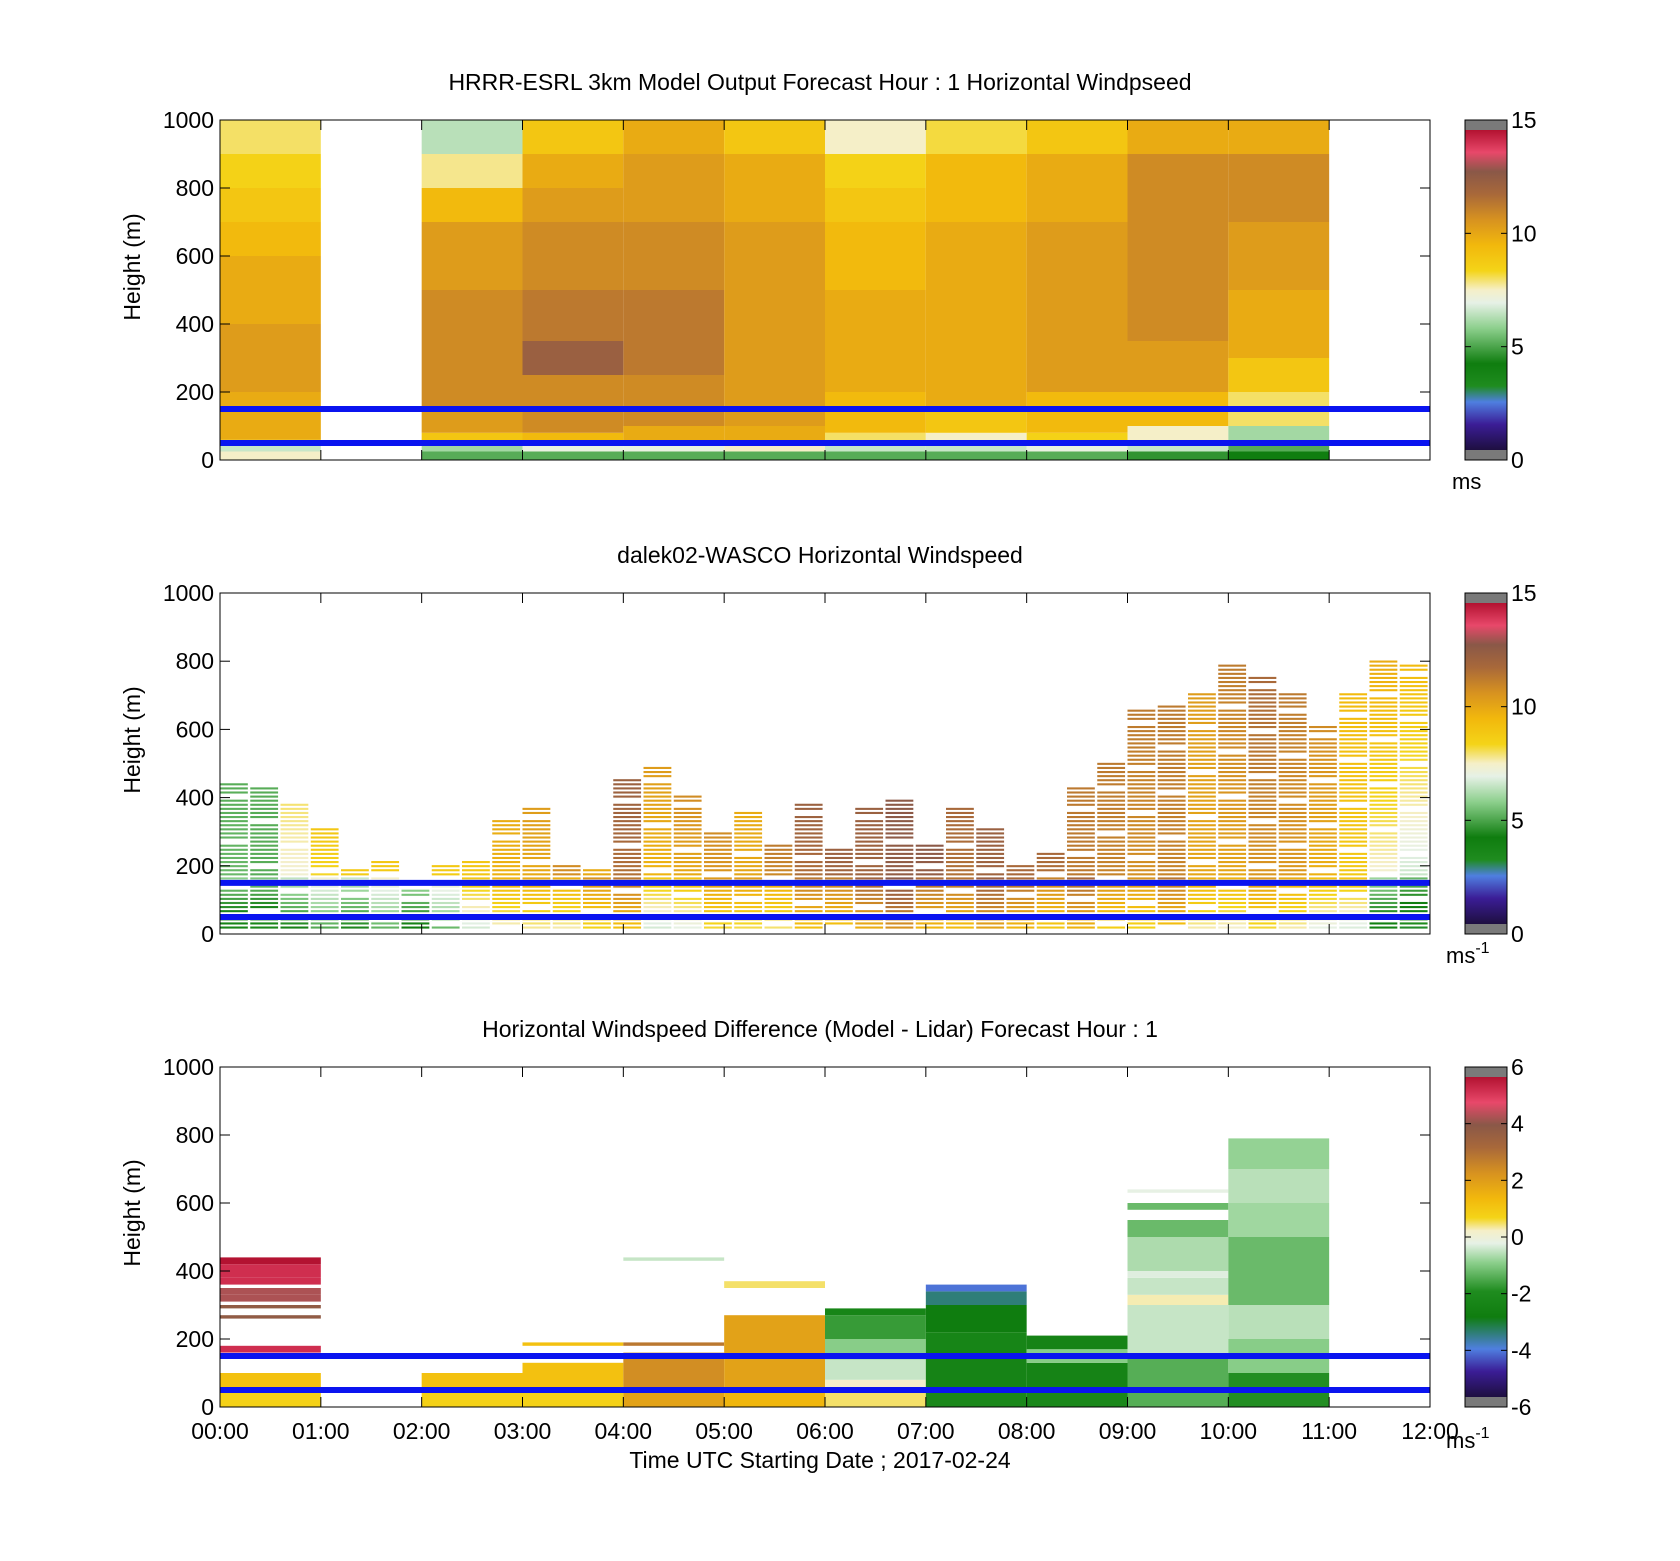 The image size is (1680, 1561). Describe the element at coordinates (1486, 763) in the screenshot. I see `colorbar-frame` at that location.